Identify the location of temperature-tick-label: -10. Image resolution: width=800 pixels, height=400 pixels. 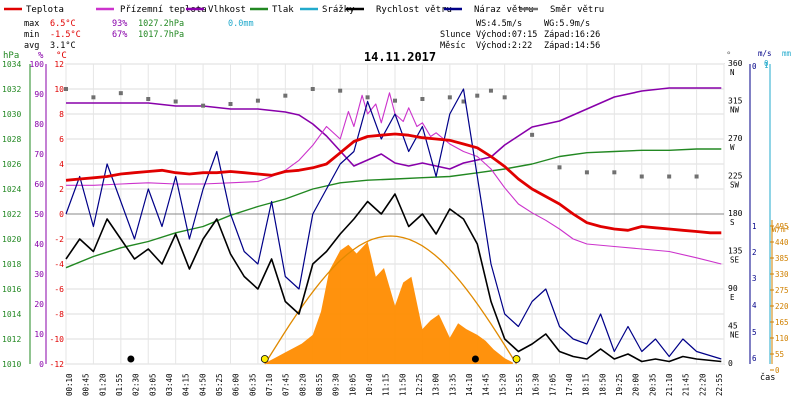
(57, 339).